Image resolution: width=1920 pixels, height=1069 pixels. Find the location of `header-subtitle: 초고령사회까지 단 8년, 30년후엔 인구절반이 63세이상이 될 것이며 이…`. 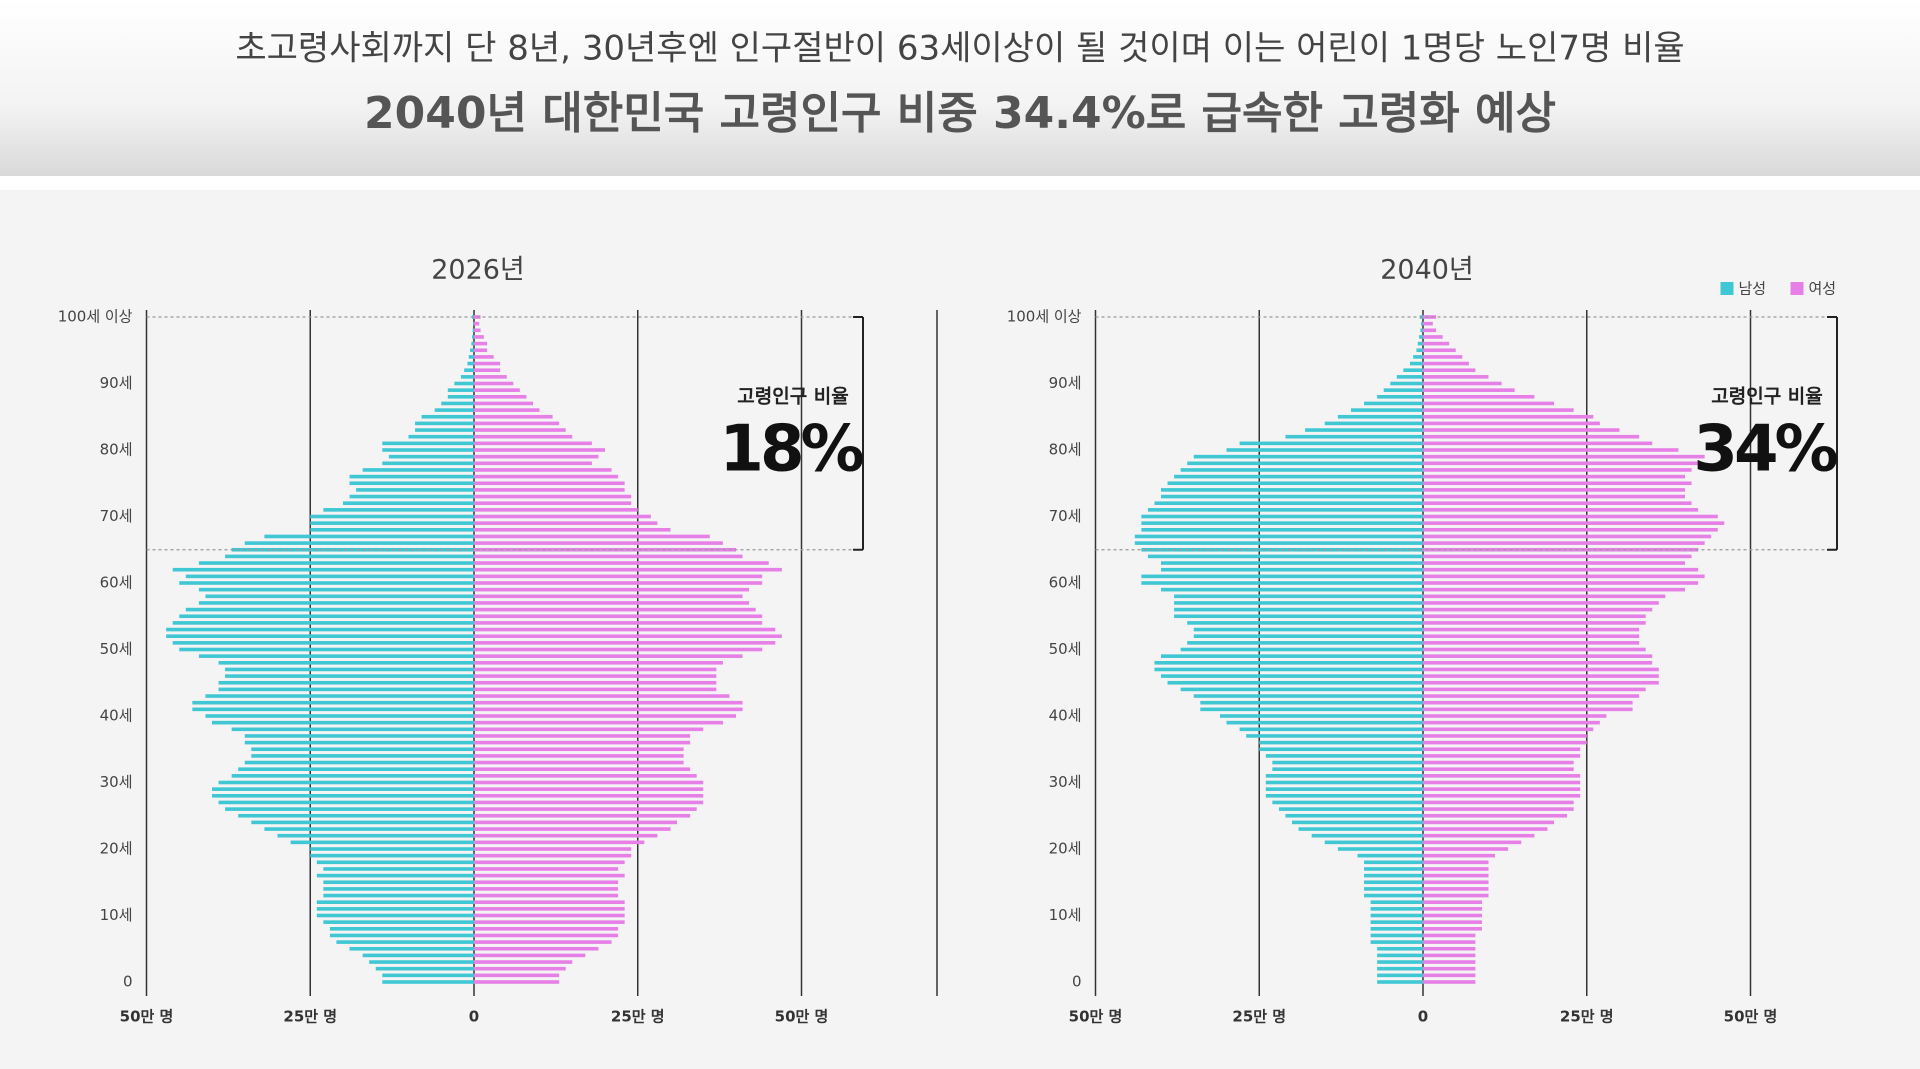

header-subtitle: 초고령사회까지 단 8년, 30년후엔 인구절반이 63세이상이 될 것이며 이… is located at coordinates (959, 49).